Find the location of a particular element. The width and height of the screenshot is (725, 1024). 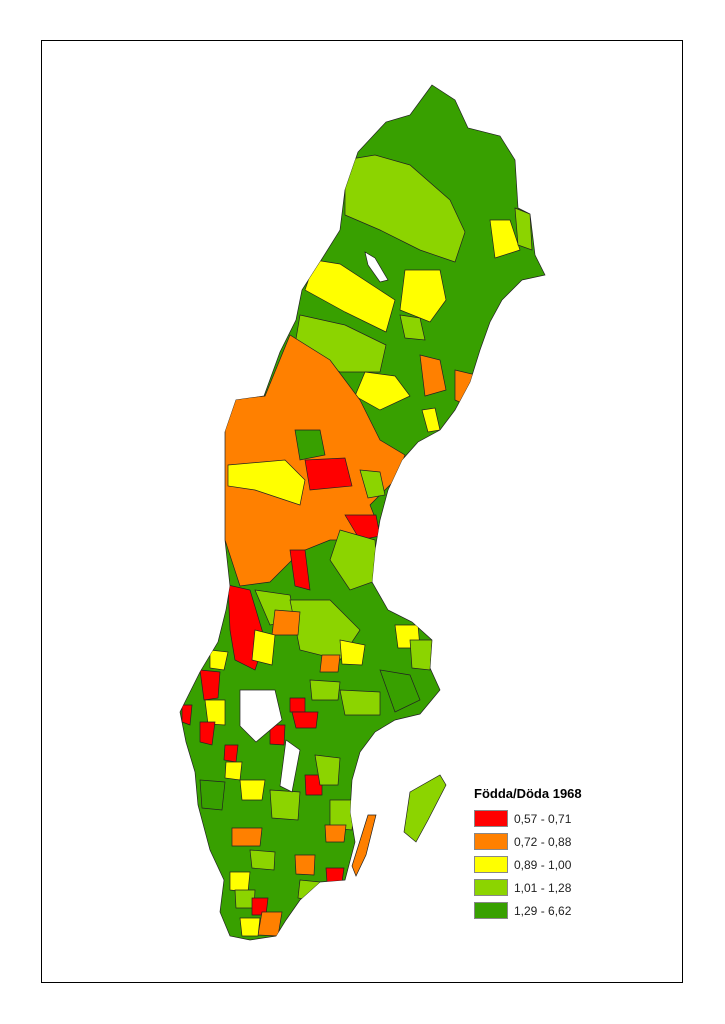

legend-item: 0,72 - 0,88 is located at coordinates (528, 841).